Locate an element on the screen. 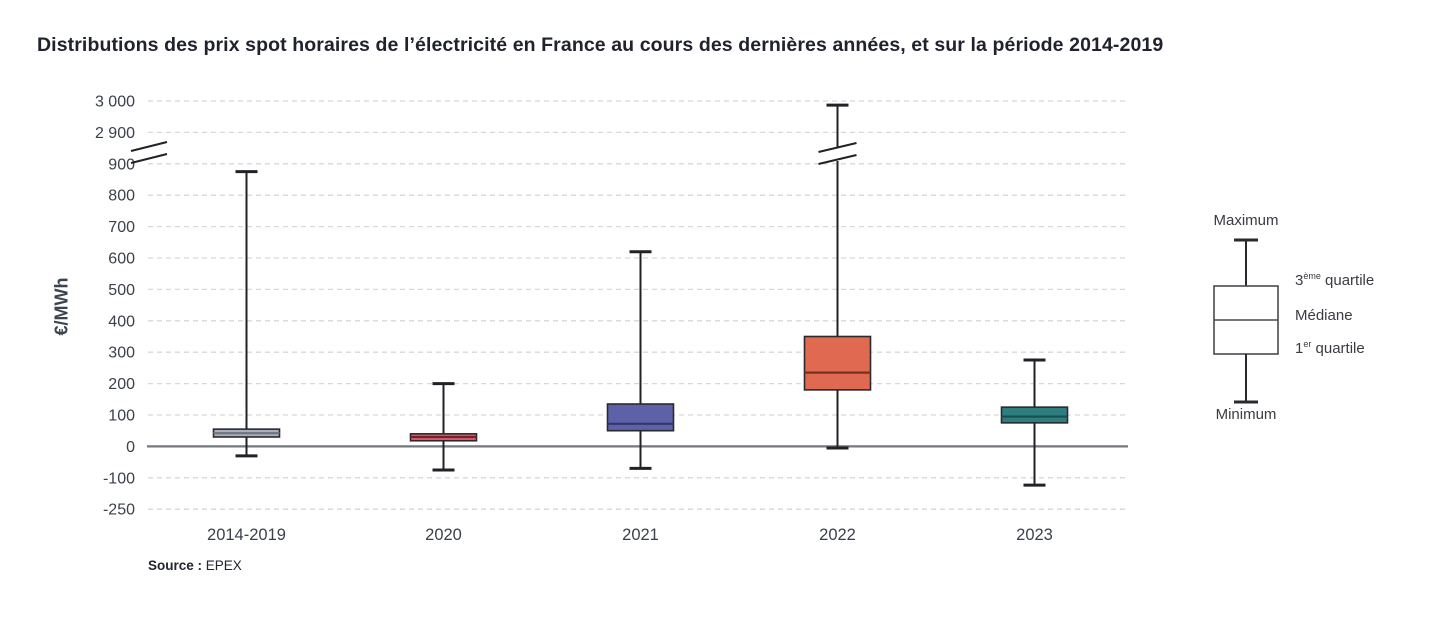 The height and width of the screenshot is (617, 1440). x-tick-label: 2023 is located at coordinates (1034, 535).